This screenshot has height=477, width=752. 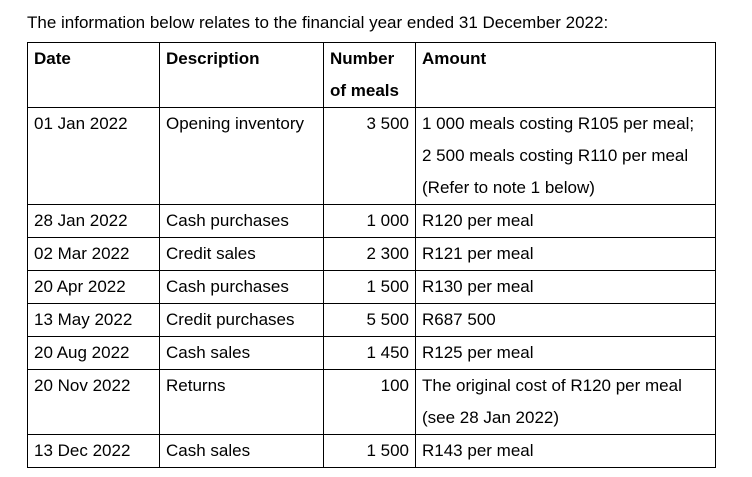 I want to click on header-amount: Amount, so click(x=565, y=58).